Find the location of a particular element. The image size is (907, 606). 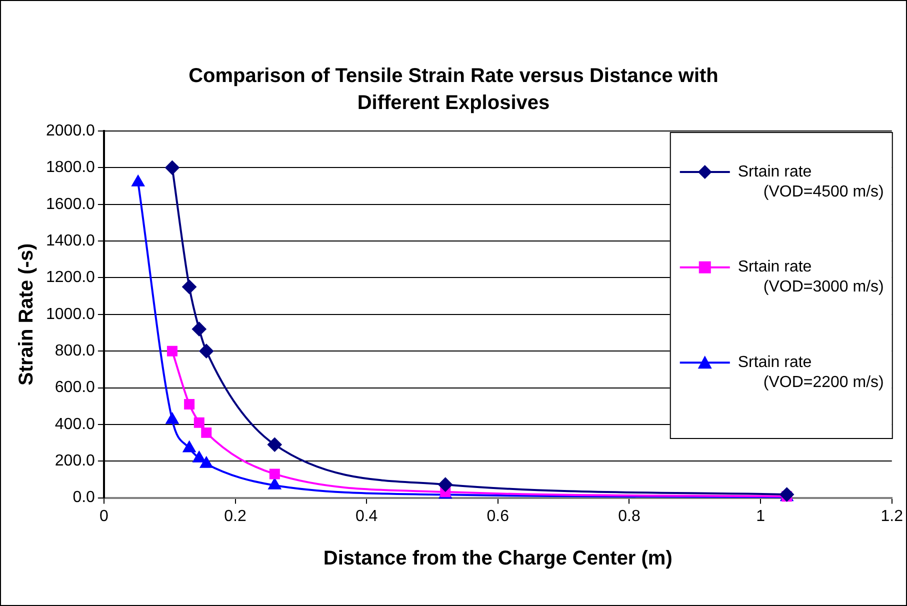

y-tick-label: 1800.0 is located at coordinates (71, 167).